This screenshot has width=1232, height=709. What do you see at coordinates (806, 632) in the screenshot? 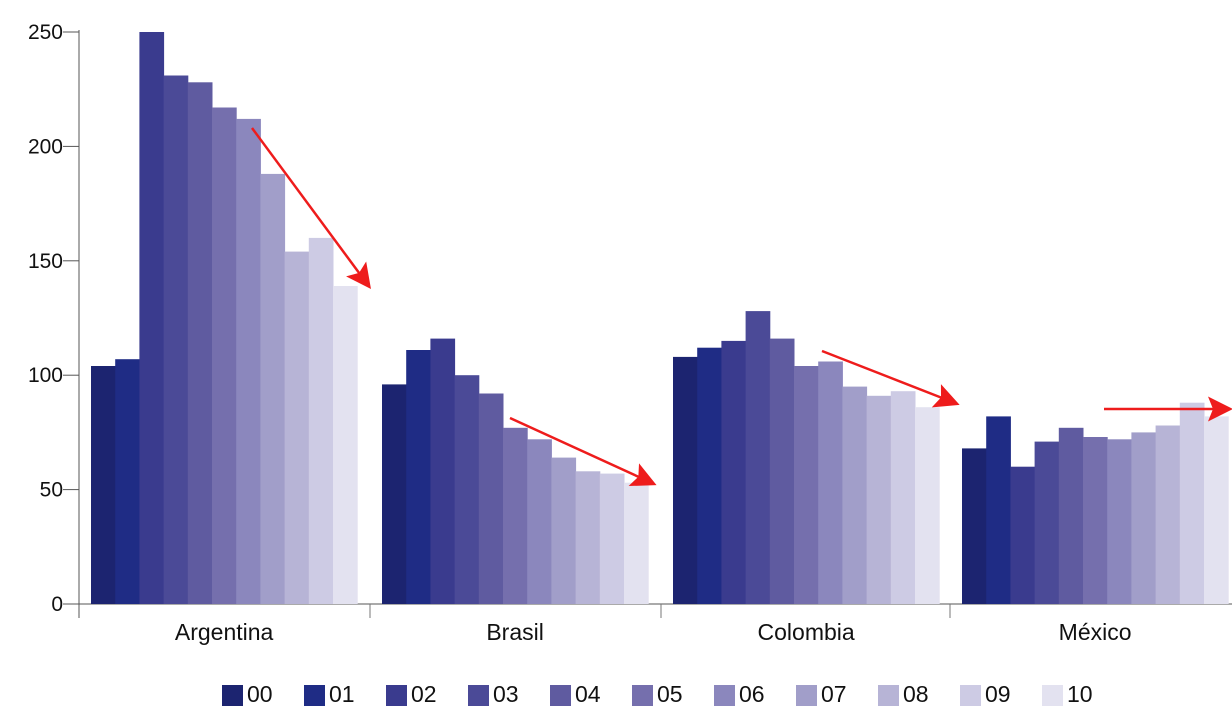
I see `x-tick-label: Colombia` at bounding box center [806, 632].